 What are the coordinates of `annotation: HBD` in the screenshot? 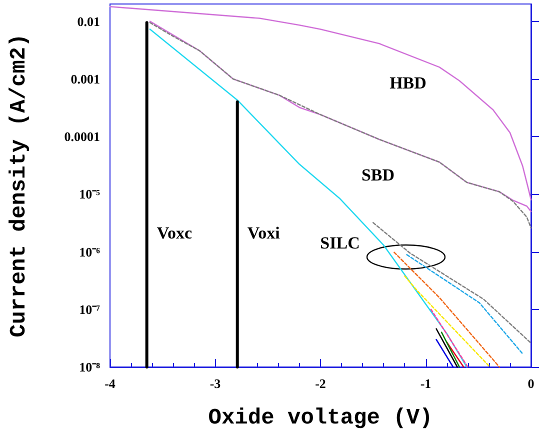 It's located at (408, 83).